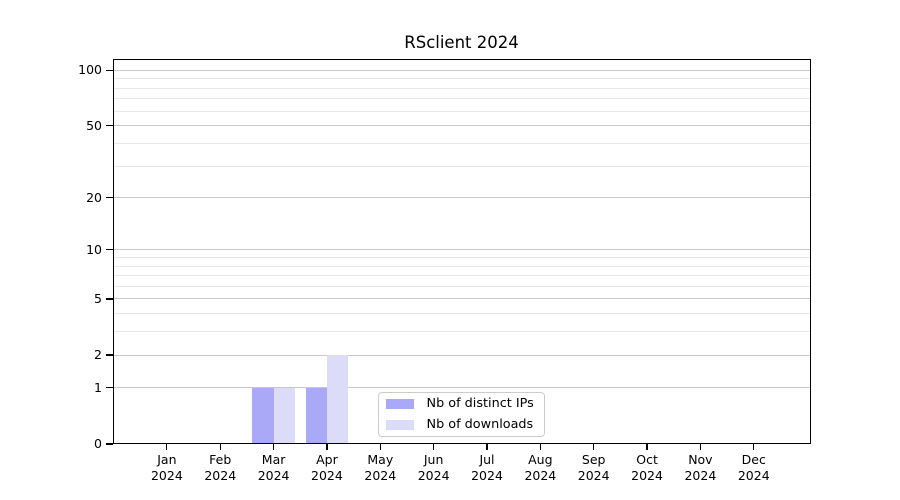 The height and width of the screenshot is (500, 900). What do you see at coordinates (90, 70) in the screenshot?
I see `y-tick-label-100: 100` at bounding box center [90, 70].